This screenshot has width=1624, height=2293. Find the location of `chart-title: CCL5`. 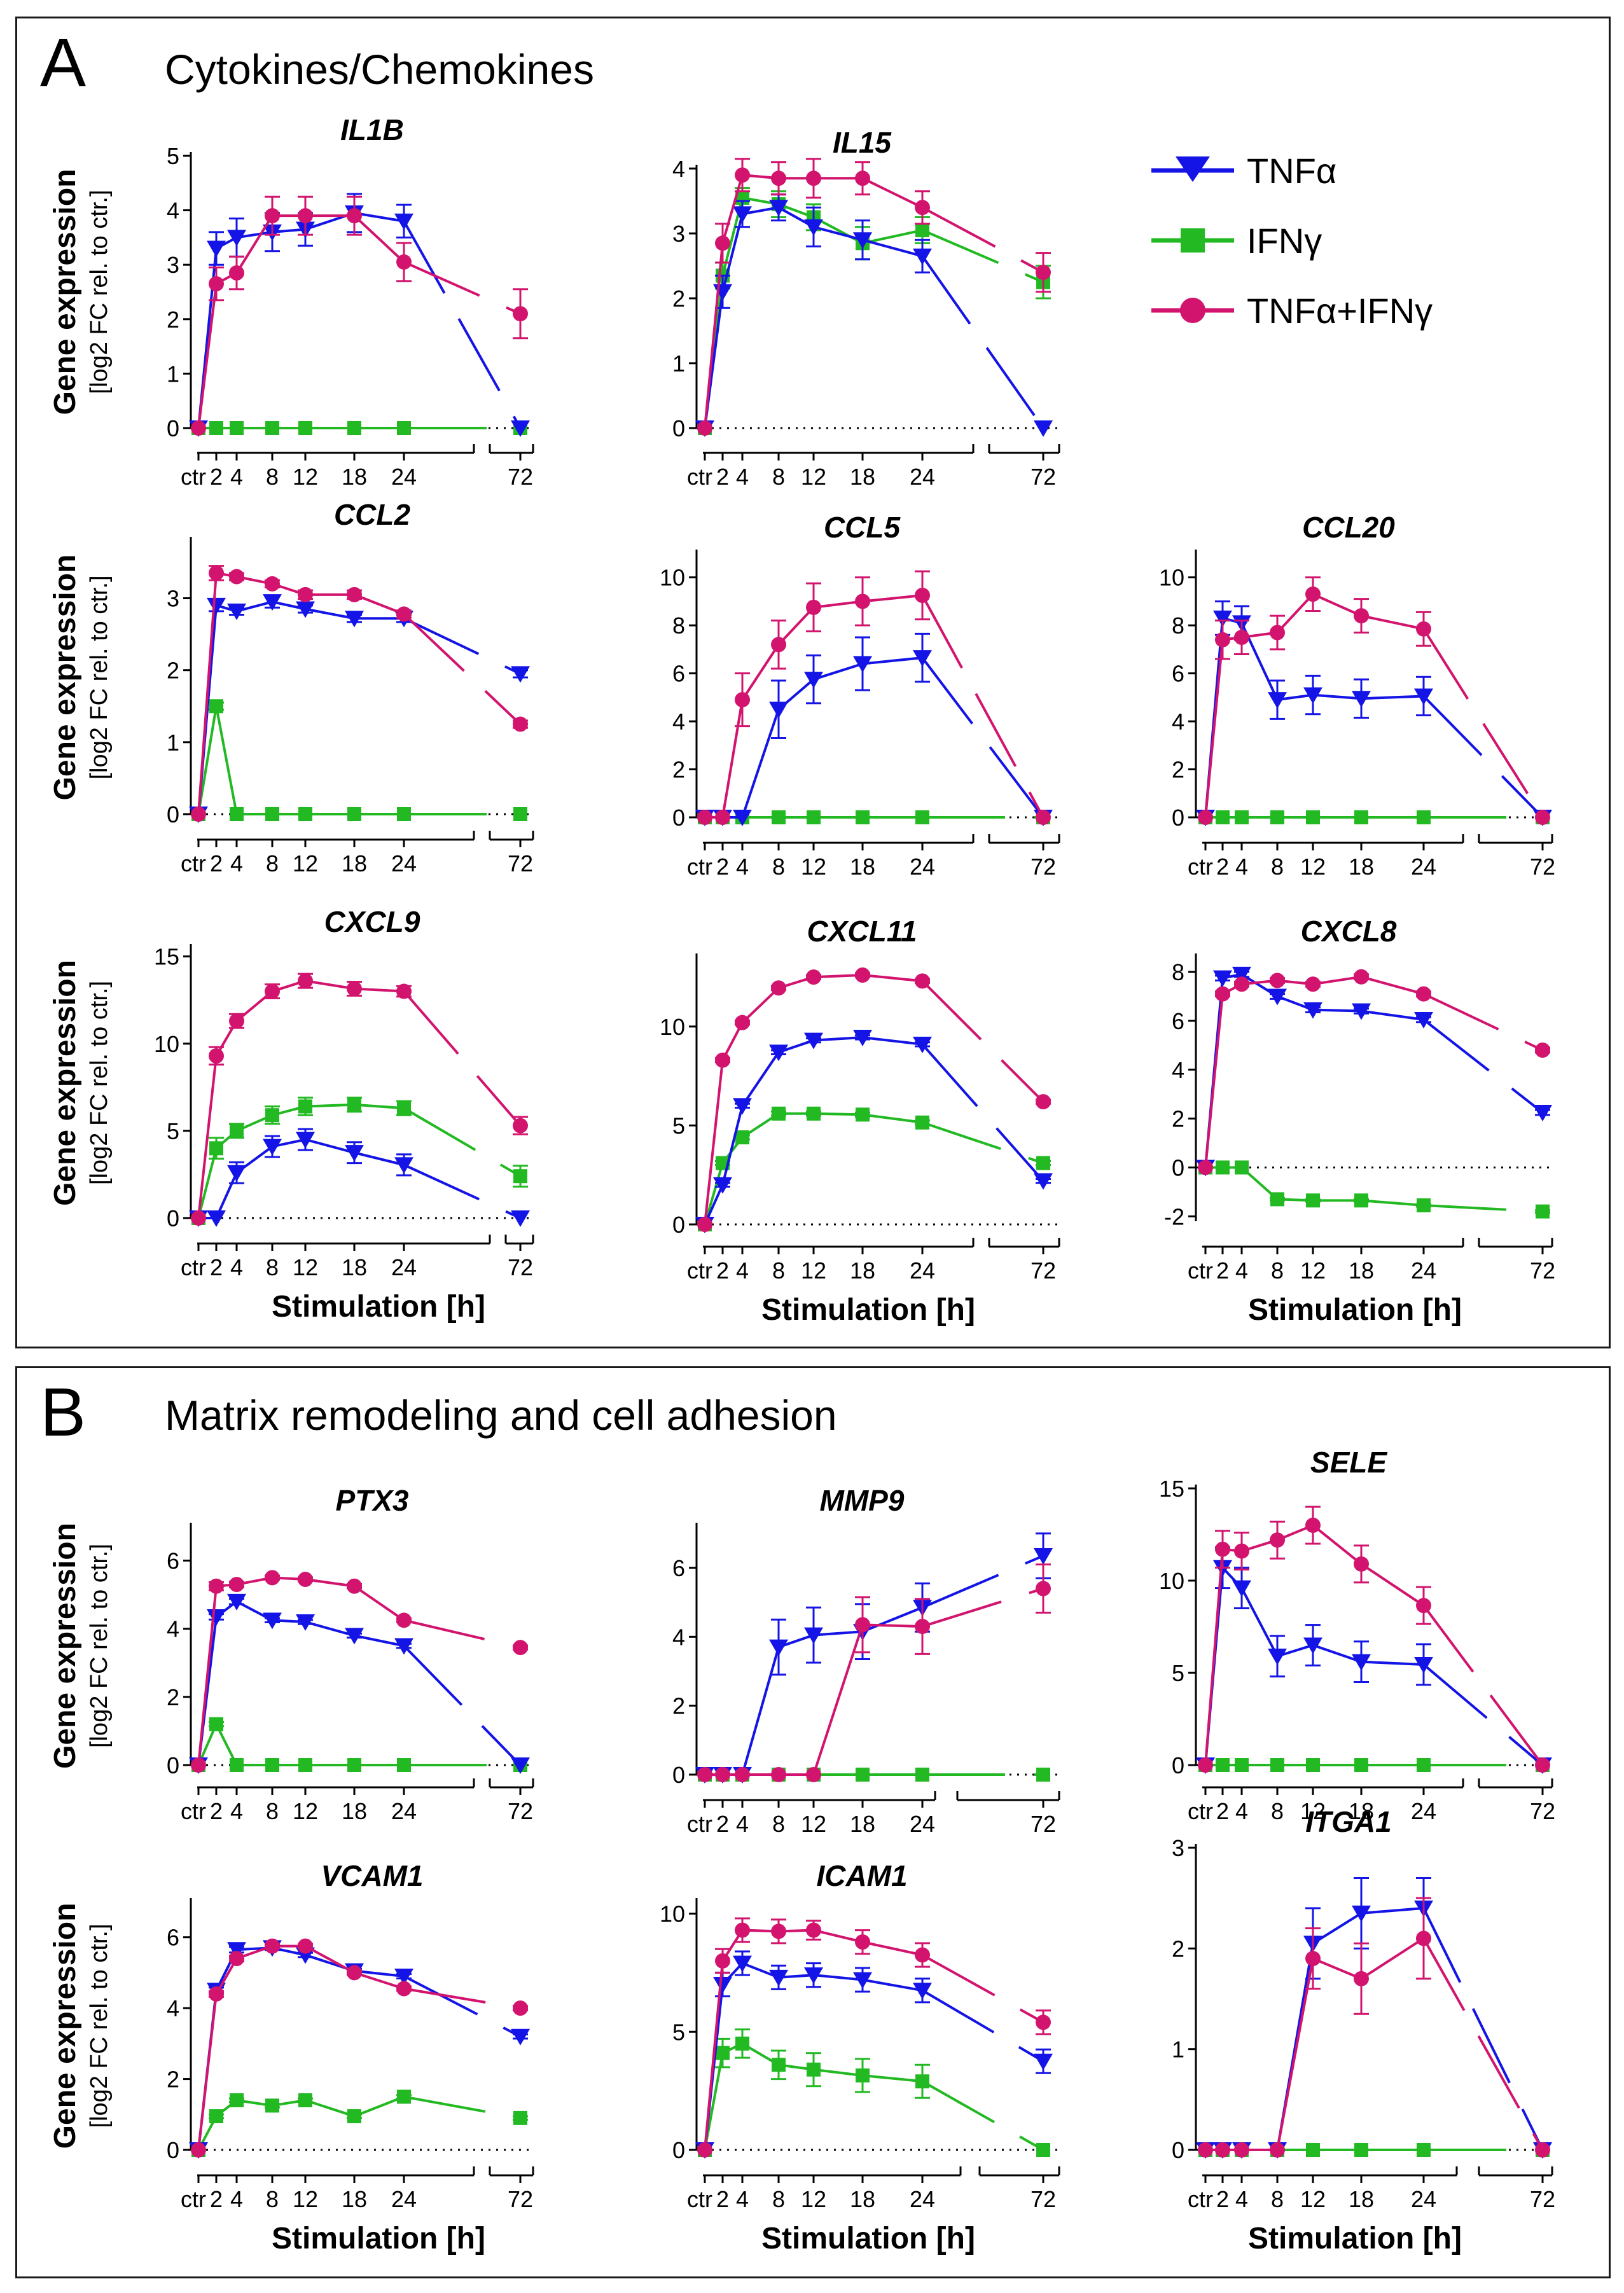

chart-title: CCL5 is located at coordinates (862, 527).